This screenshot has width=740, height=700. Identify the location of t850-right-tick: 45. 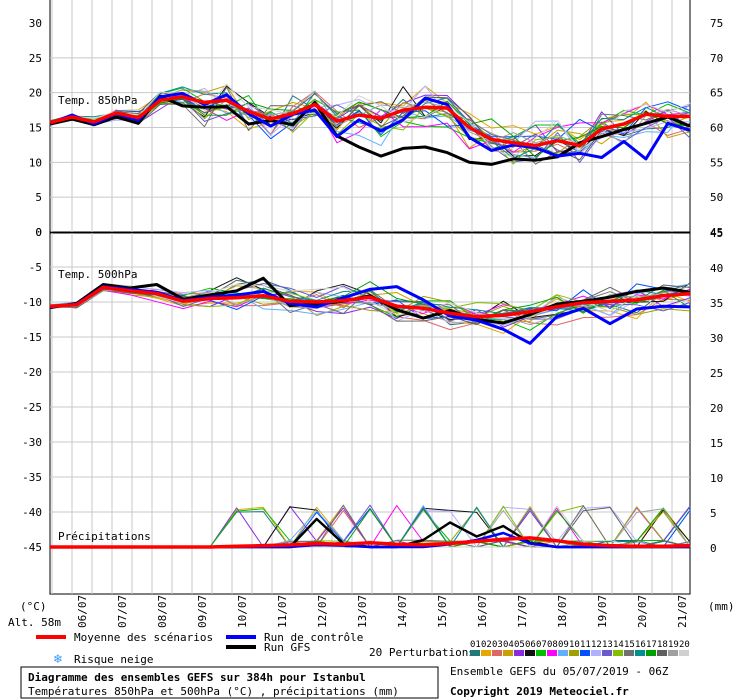
(716, 232).